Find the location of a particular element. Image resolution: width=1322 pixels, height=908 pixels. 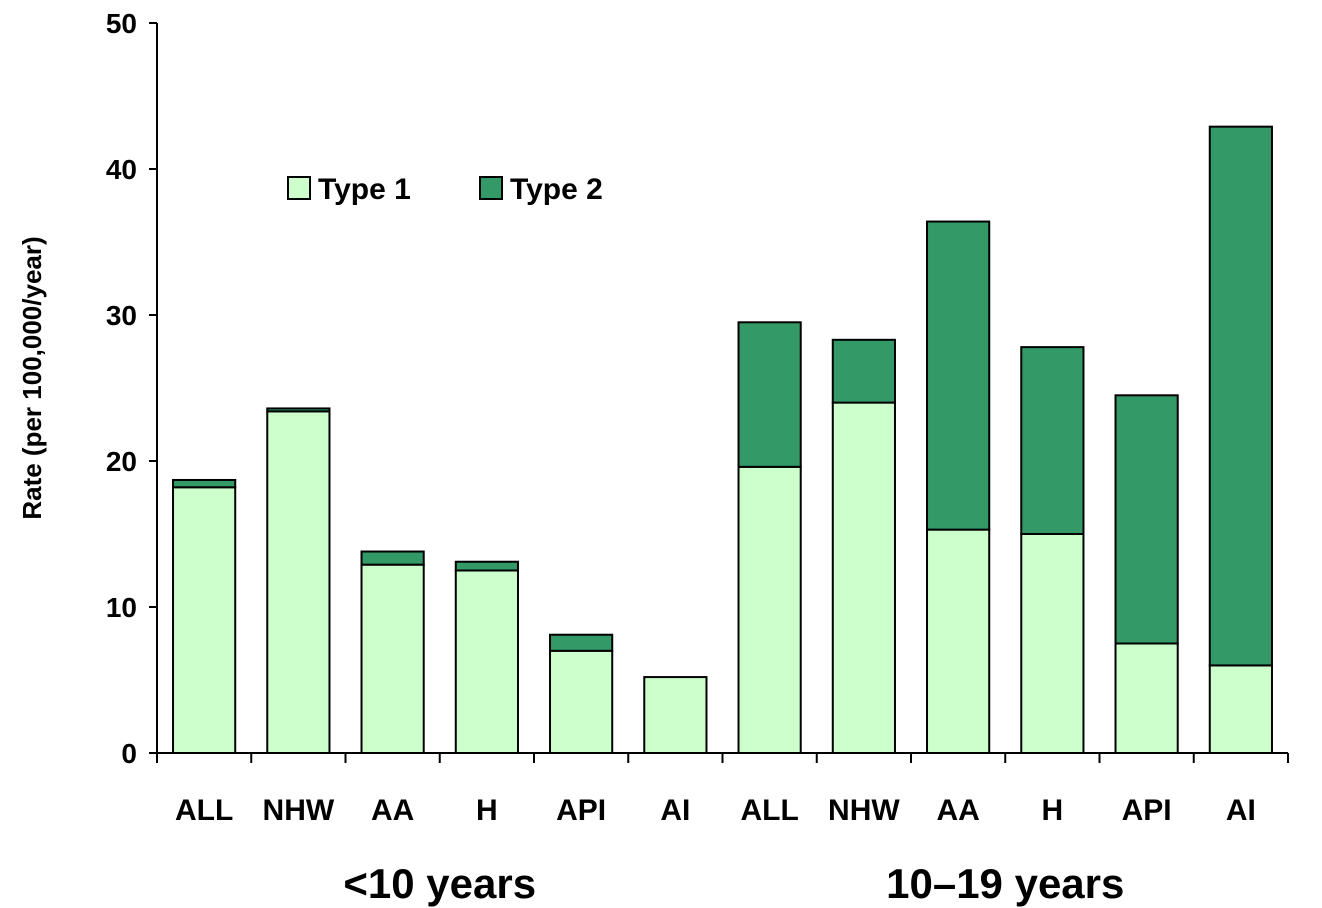

y-axis-title: Rate (per 100,000/year) is located at coordinates (32, 377).